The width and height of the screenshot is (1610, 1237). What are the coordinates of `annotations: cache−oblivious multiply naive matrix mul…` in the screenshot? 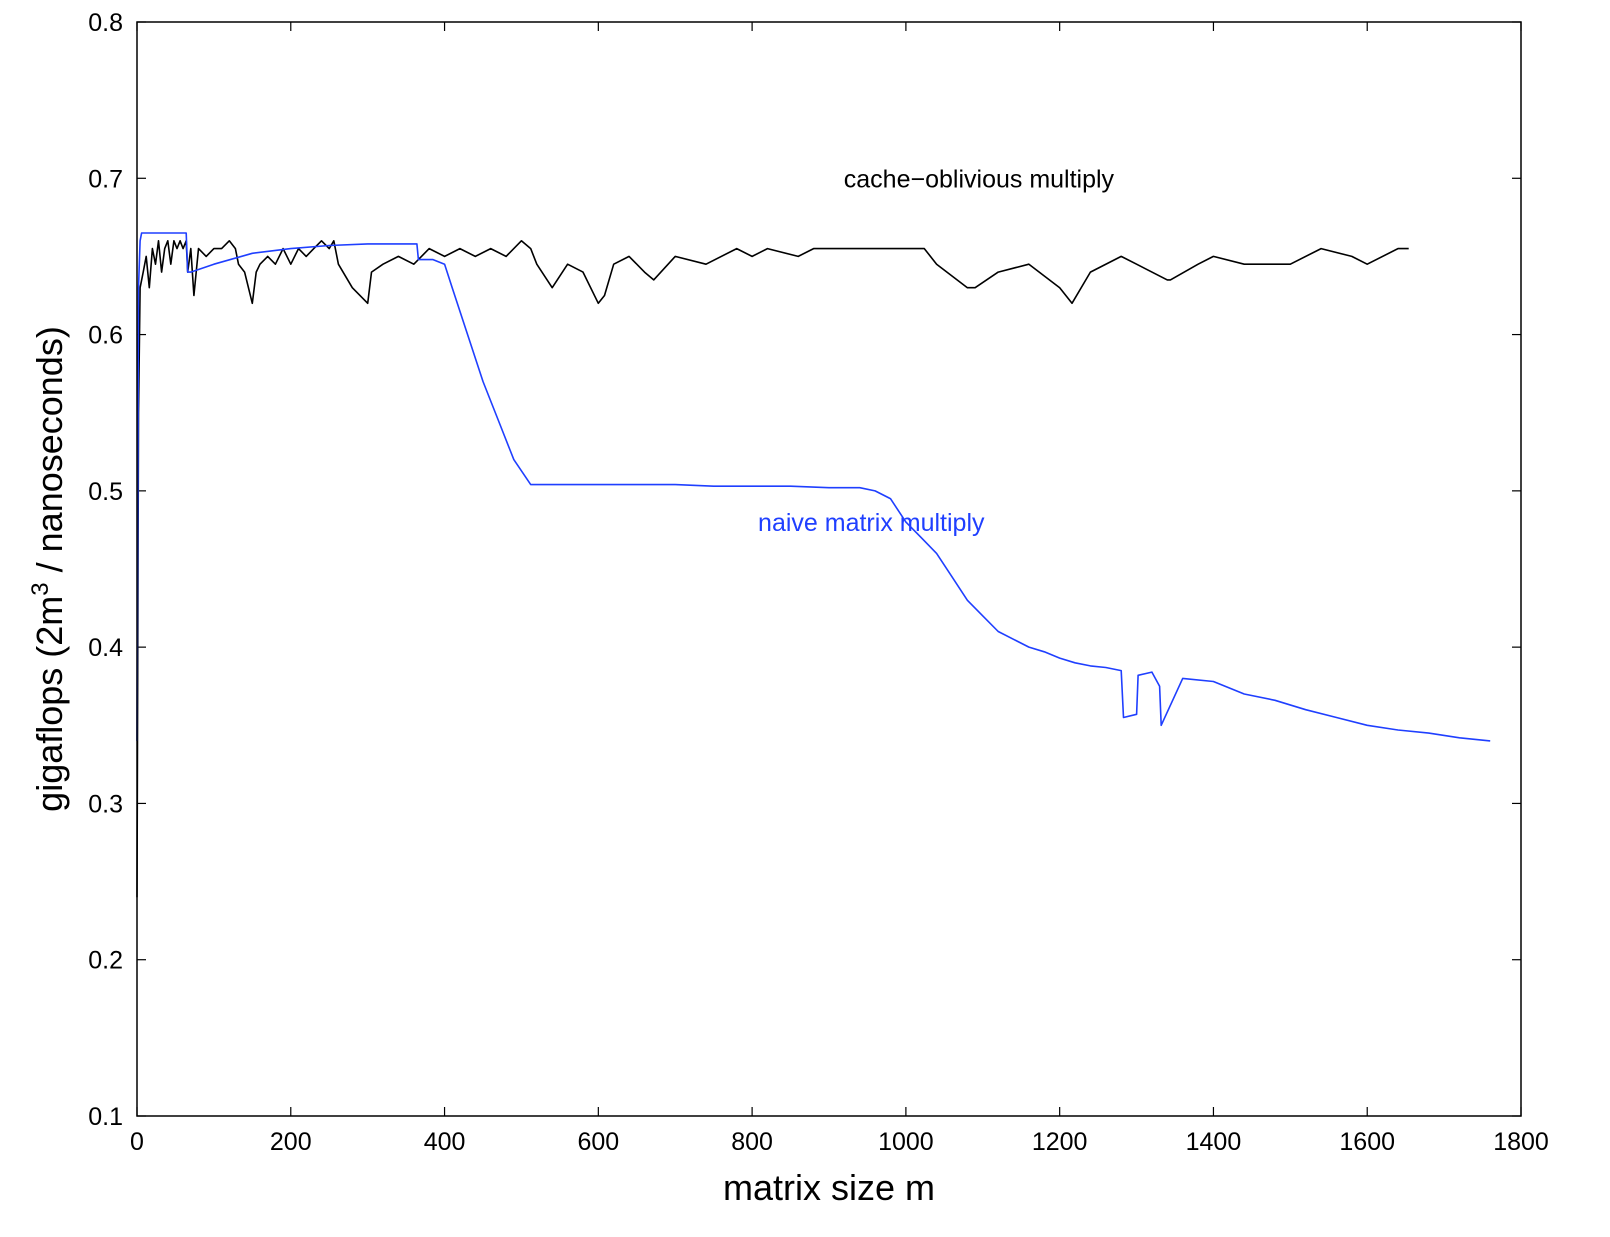 It's located at (936, 351).